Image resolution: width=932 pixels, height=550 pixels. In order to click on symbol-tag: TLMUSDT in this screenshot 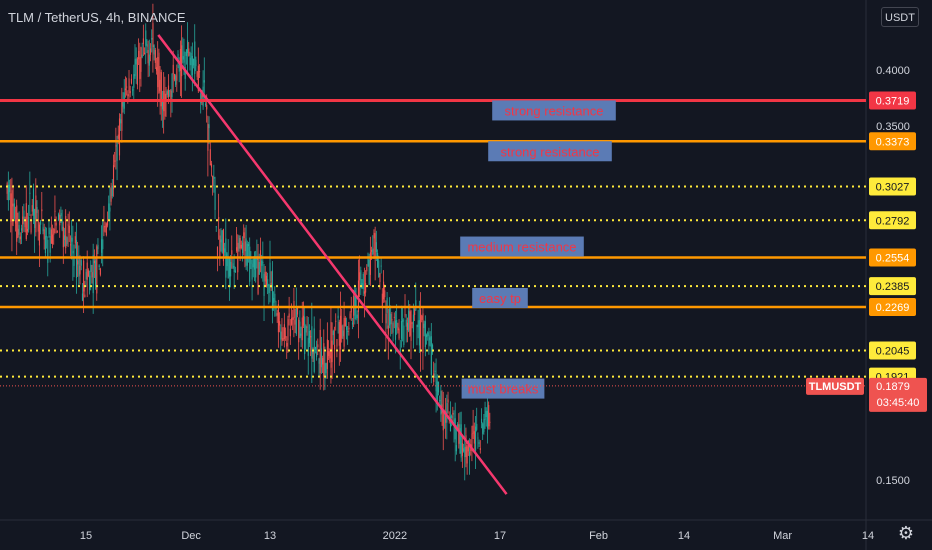, I will do `click(835, 387)`.